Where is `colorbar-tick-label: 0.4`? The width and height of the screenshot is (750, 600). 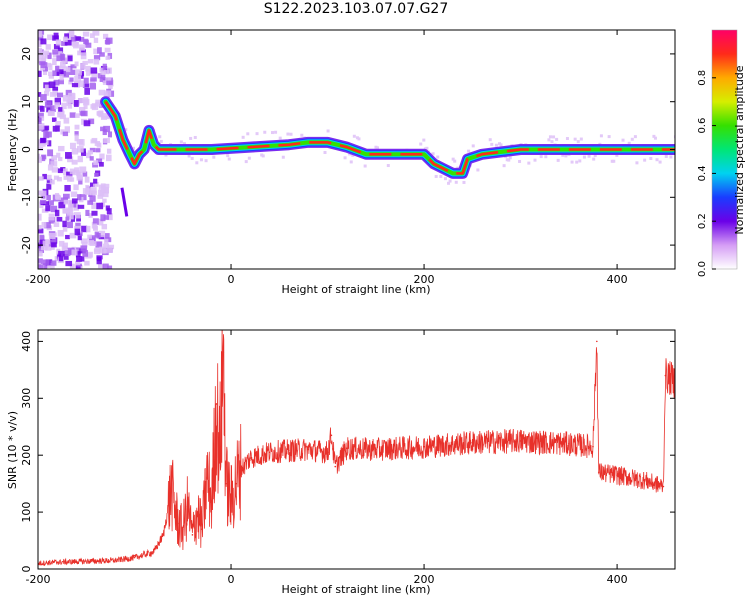
colorbar-tick-label: 0.4 is located at coordinates (702, 173).